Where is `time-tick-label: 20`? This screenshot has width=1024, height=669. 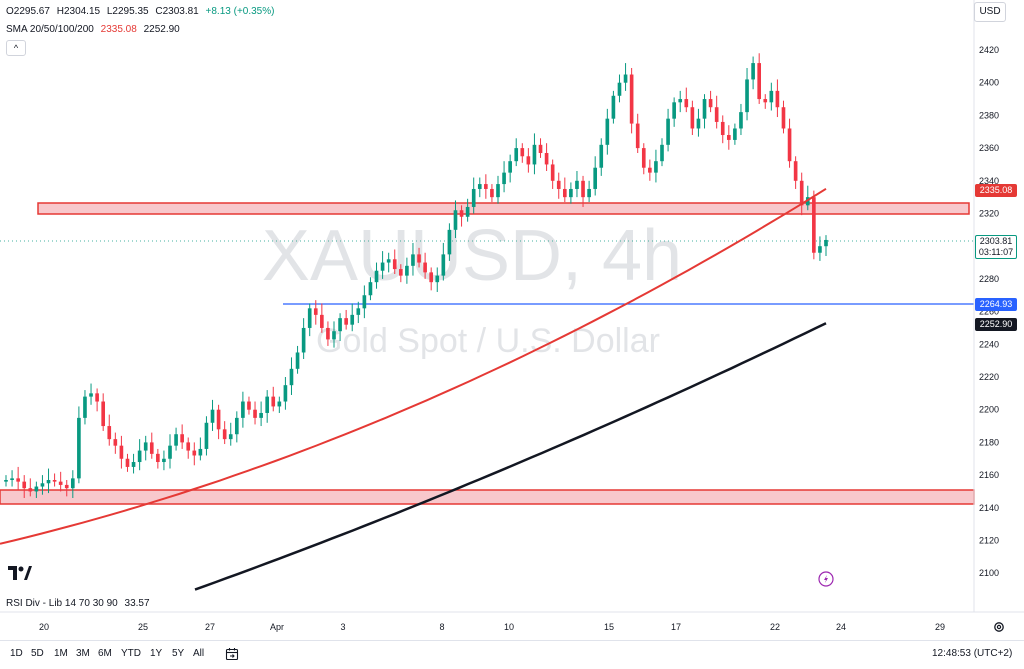 time-tick-label: 20 is located at coordinates (44, 627).